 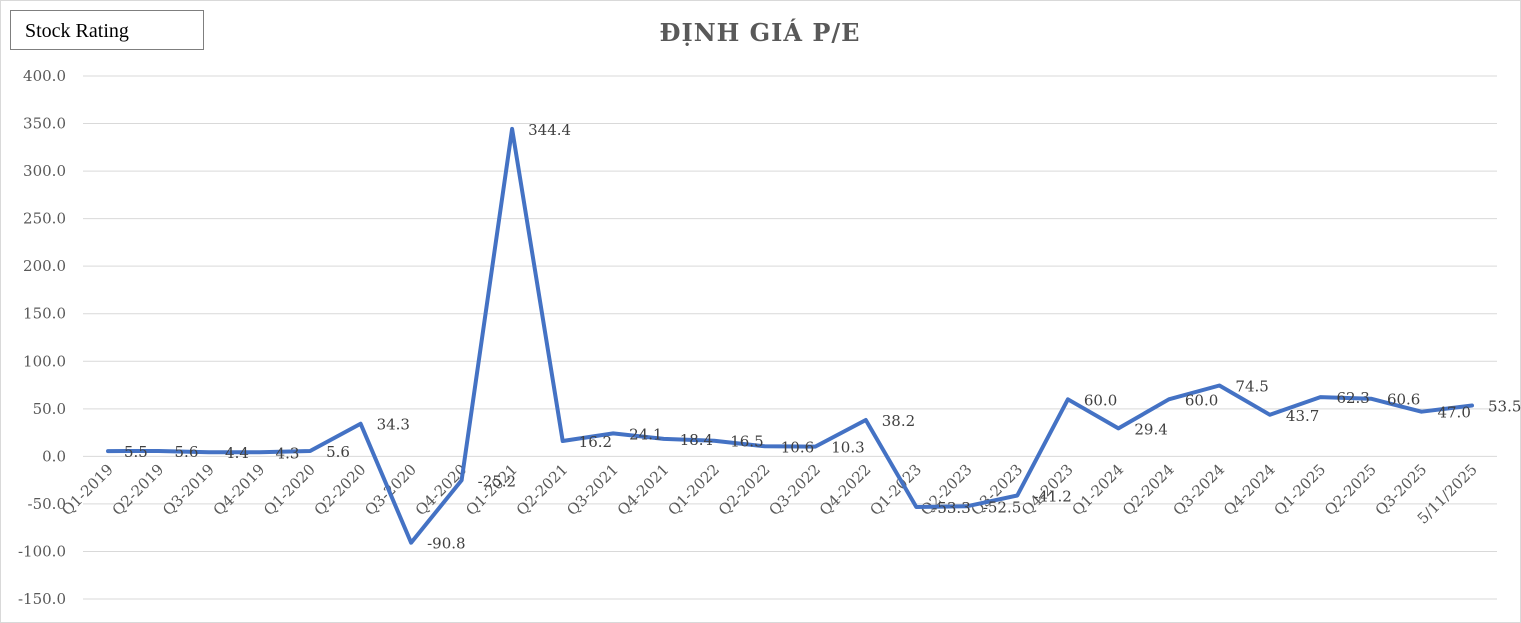 I want to click on data-label: 24.1, so click(x=645, y=434).